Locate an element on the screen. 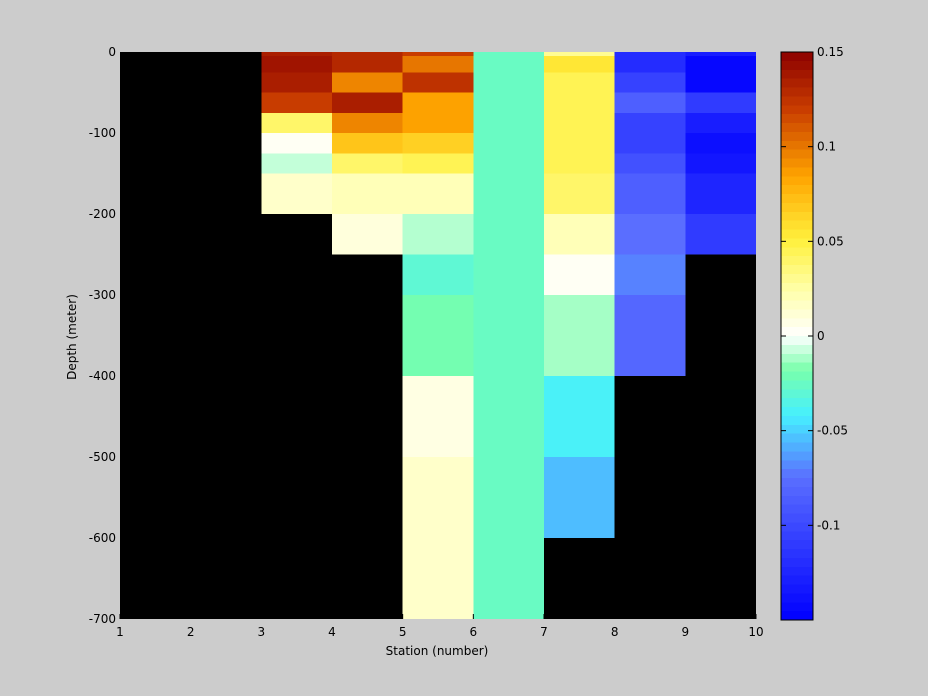 Image resolution: width=928 pixels, height=696 pixels. x-tick-label: 3 is located at coordinates (262, 632).